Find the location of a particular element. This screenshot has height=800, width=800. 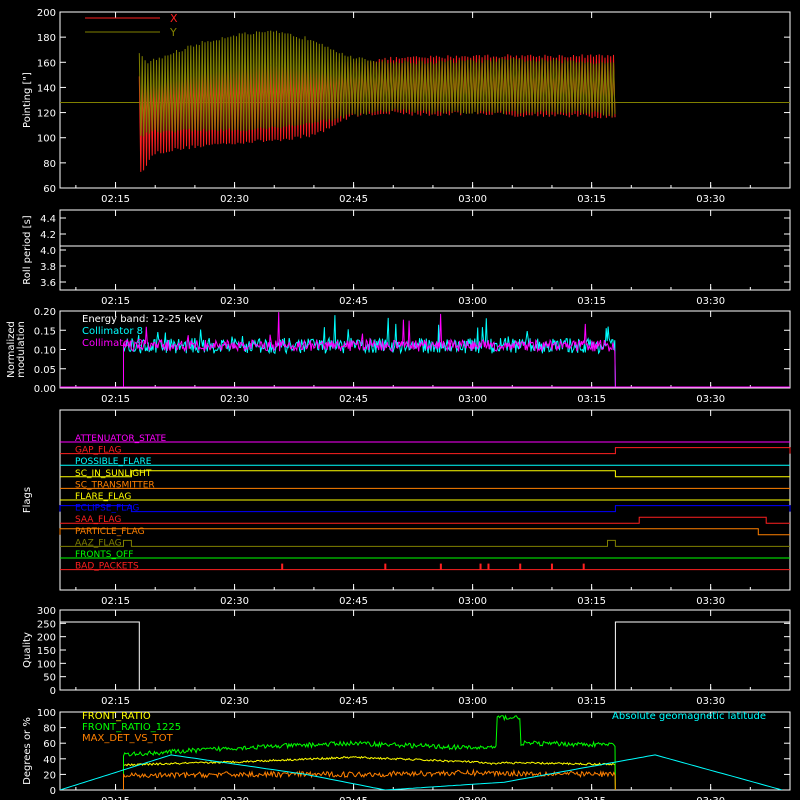

y-axis-label: Flags is located at coordinates (27, 500).